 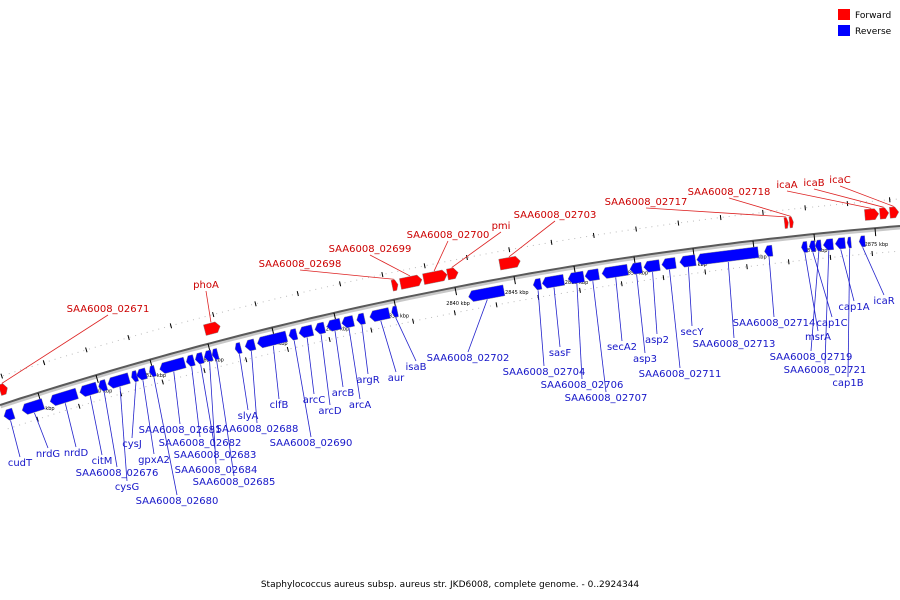 What do you see at coordinates (118, 381) in the screenshot?
I see `gene-arrow-cysG` at bounding box center [118, 381].